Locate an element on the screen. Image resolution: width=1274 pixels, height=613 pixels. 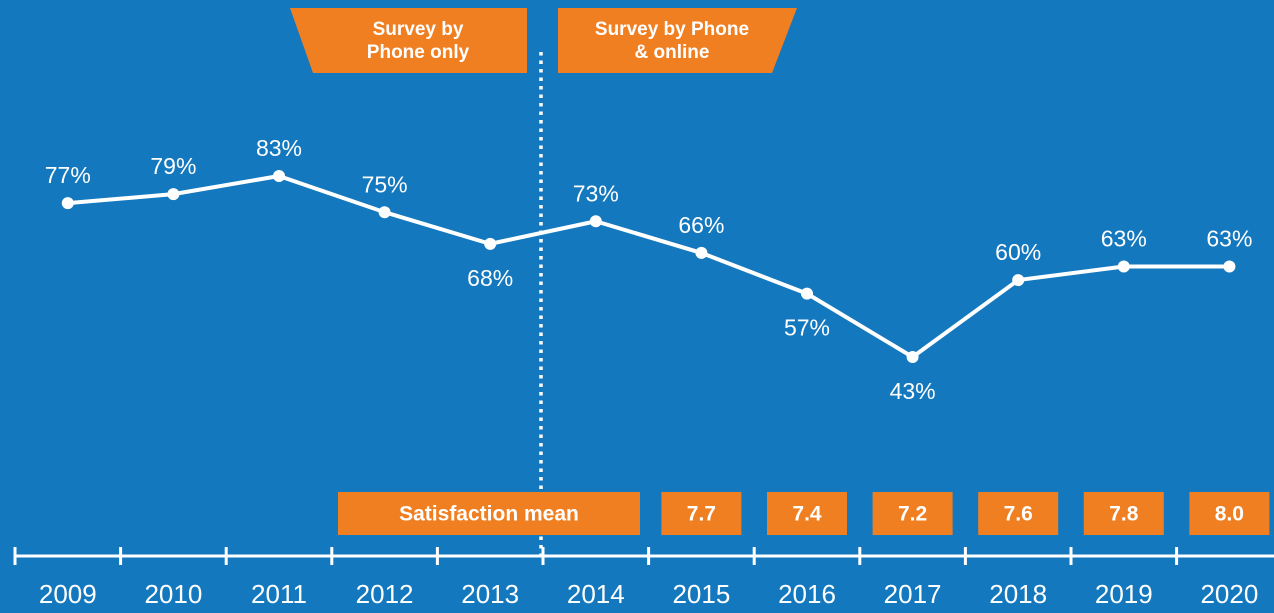
data-label: 79% is located at coordinates (173, 166).